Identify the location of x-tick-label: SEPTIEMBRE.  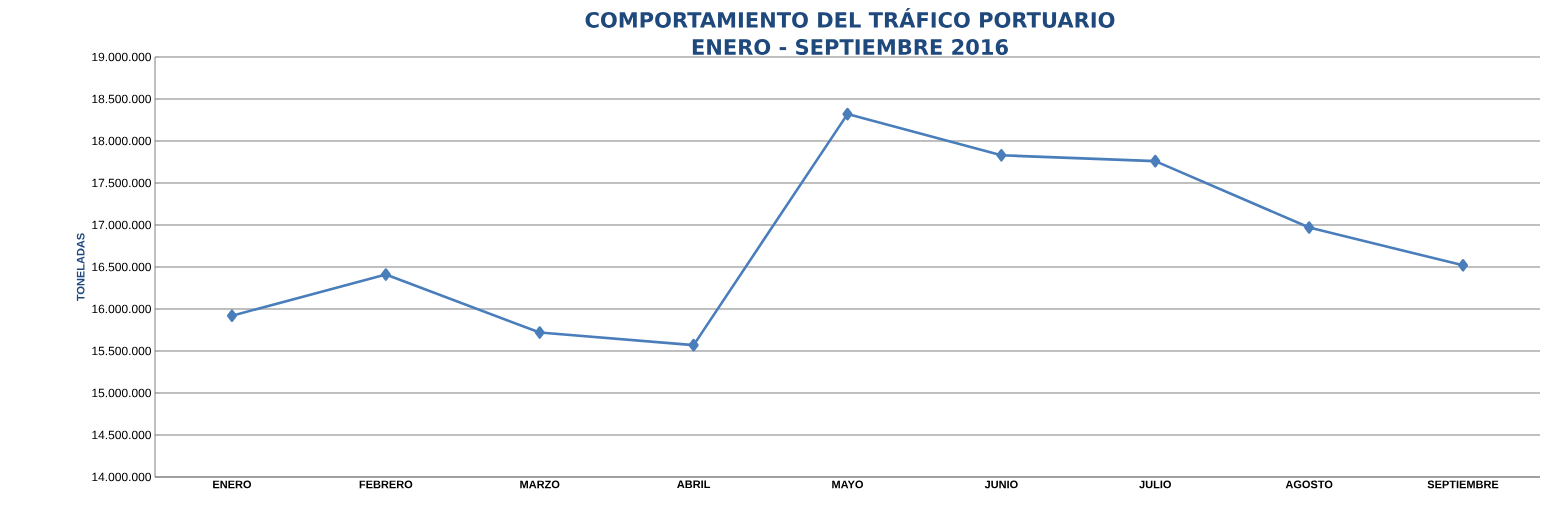
(1463, 484).